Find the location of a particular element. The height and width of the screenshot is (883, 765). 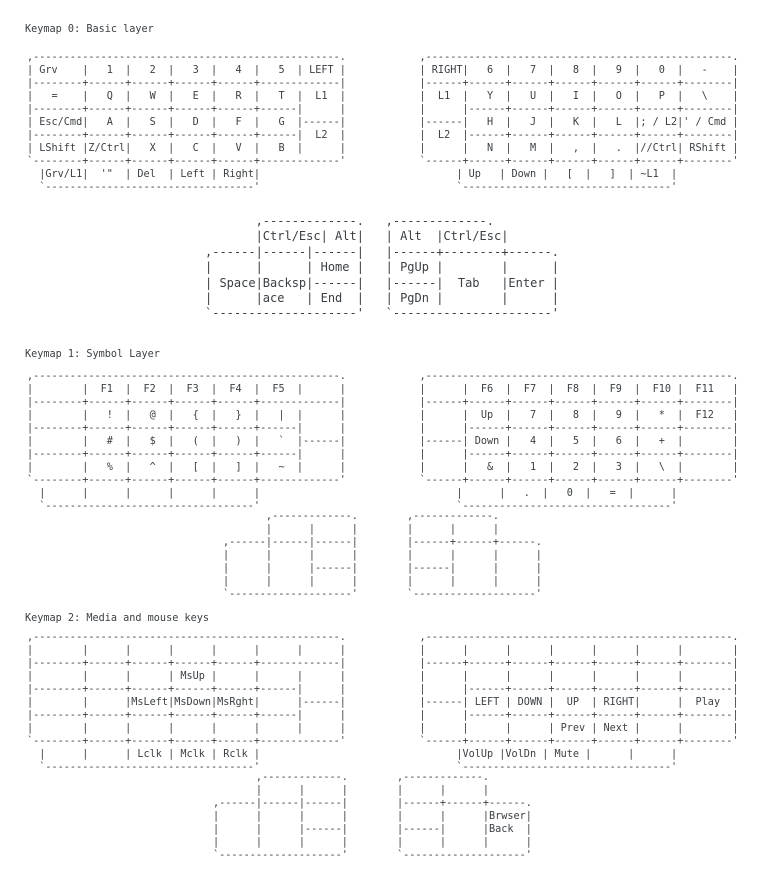

keymap-0-title: Keymap 0: Basic layer is located at coordinates (89, 29).